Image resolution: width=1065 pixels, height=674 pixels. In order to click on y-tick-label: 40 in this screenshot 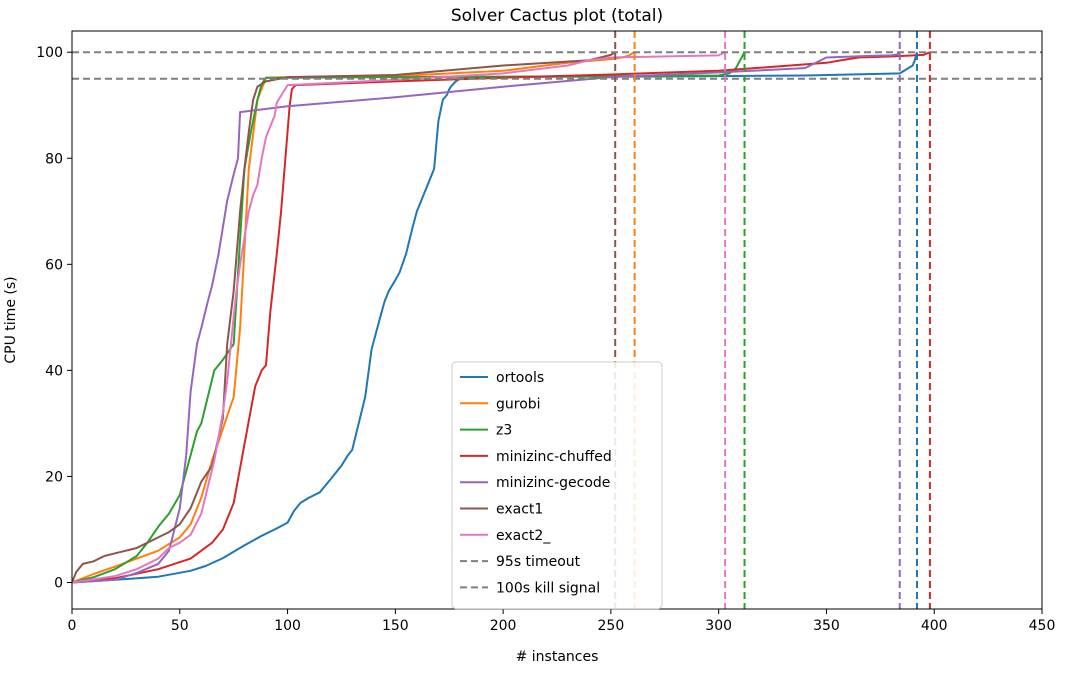, I will do `click(54, 371)`.